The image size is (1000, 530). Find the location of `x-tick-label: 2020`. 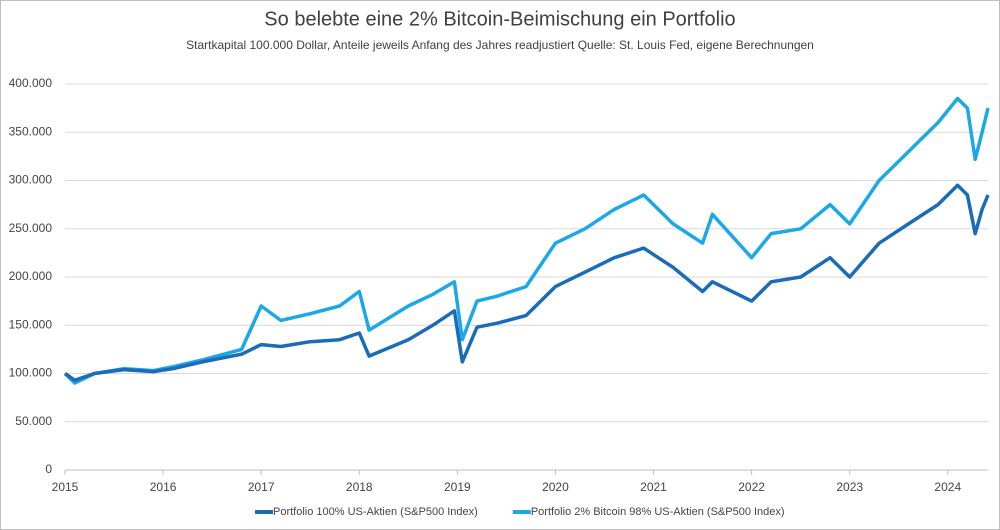

x-tick-label: 2020 is located at coordinates (555, 487).